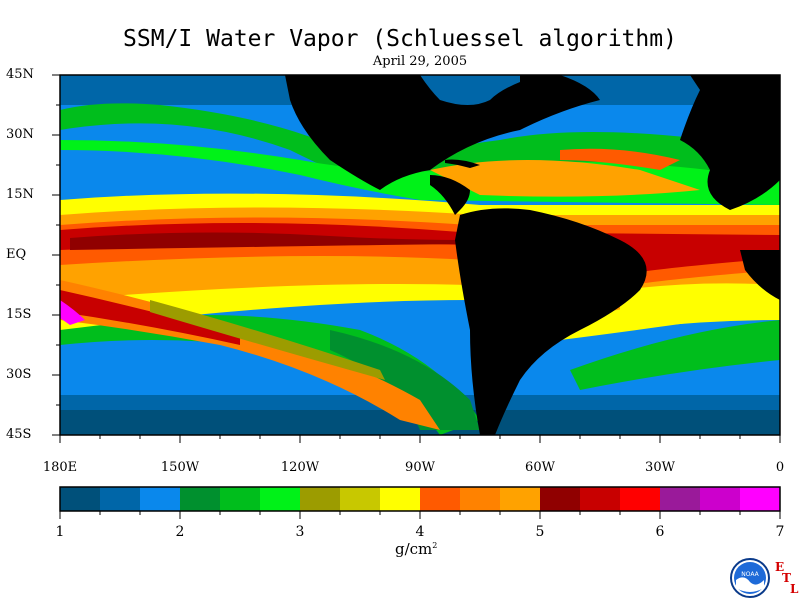 This screenshot has height=600, width=800. What do you see at coordinates (300, 532) in the screenshot?
I see `colorbar-label: 3` at bounding box center [300, 532].